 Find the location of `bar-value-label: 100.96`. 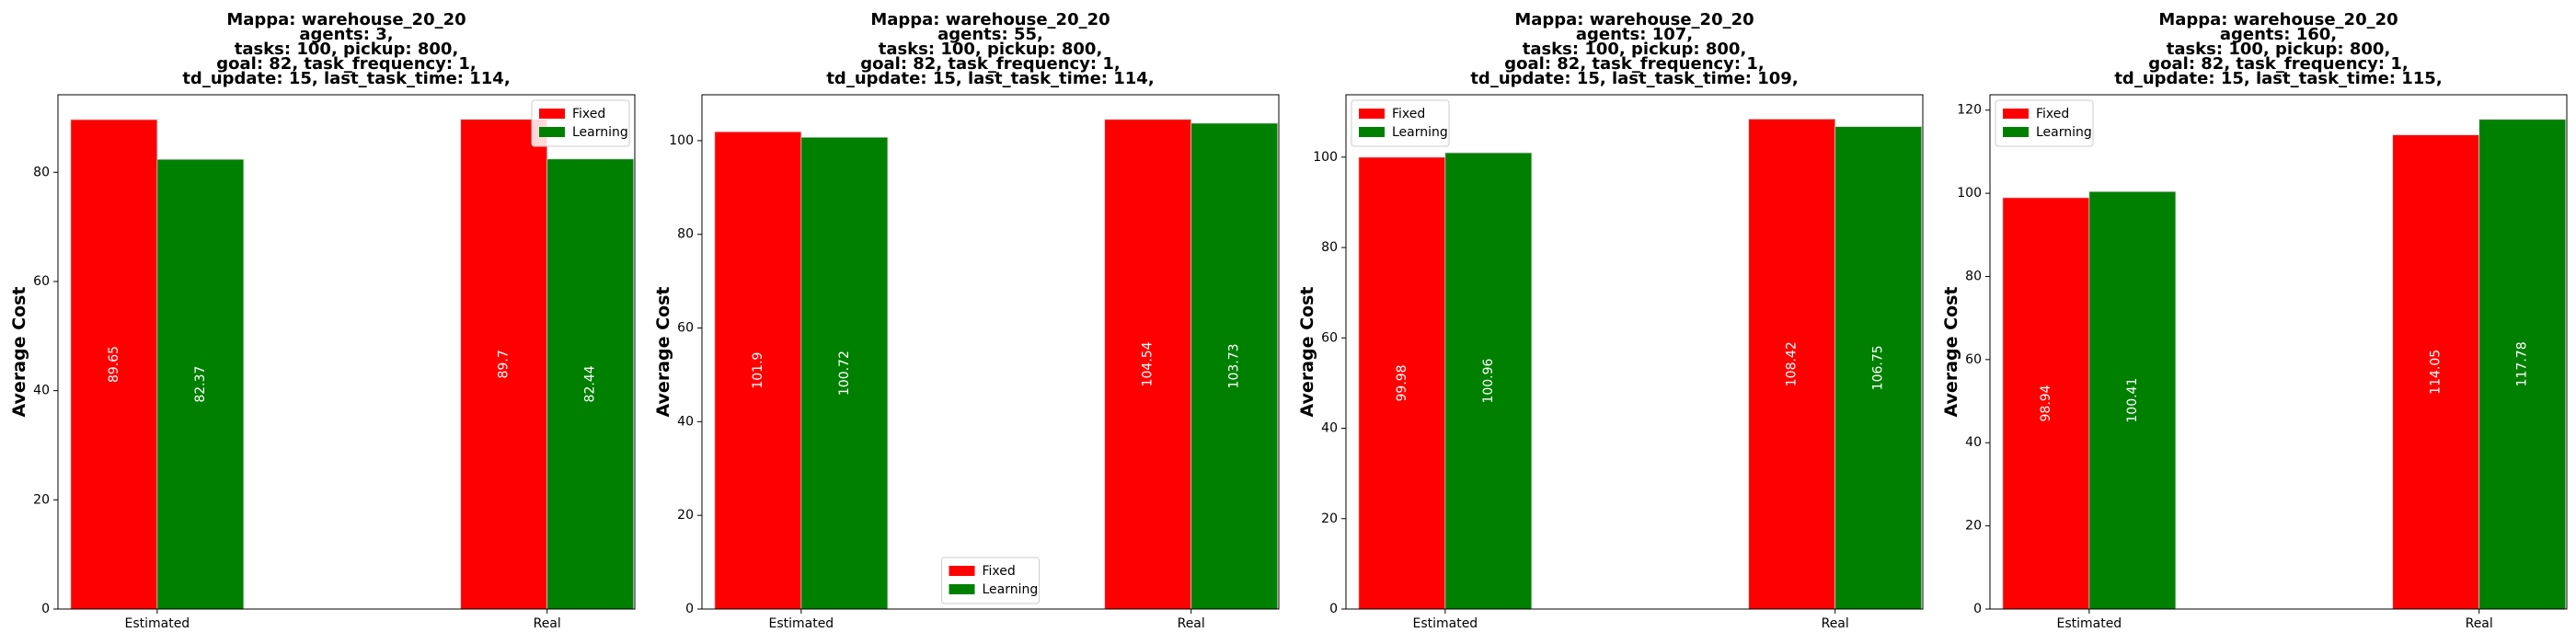

bar-value-label: 100.96 is located at coordinates (1488, 380).